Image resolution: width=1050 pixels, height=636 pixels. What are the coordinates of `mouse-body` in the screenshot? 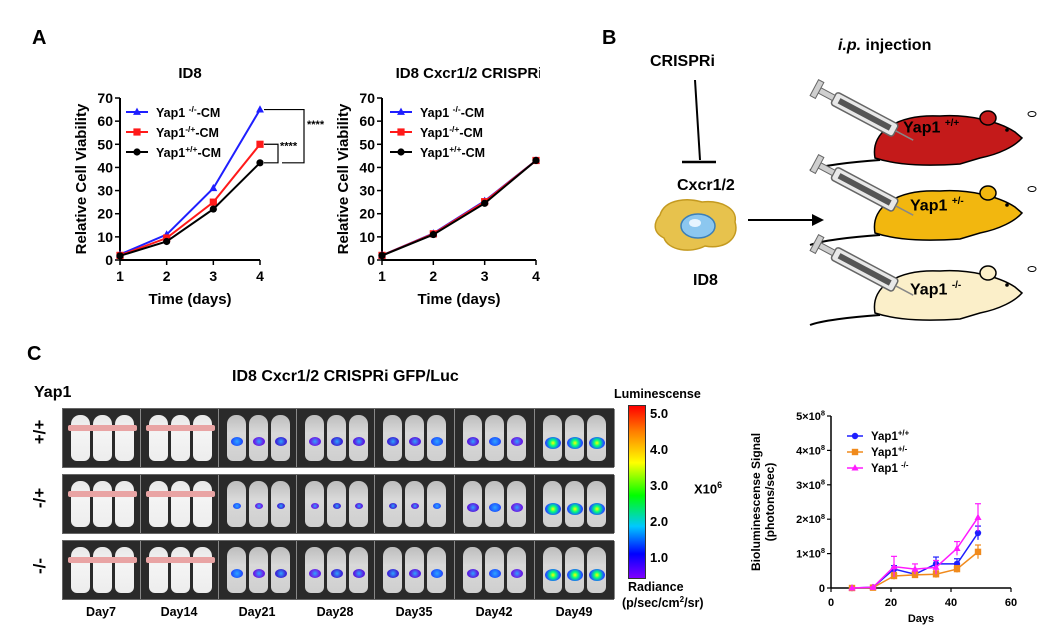 It's located at (948, 215).